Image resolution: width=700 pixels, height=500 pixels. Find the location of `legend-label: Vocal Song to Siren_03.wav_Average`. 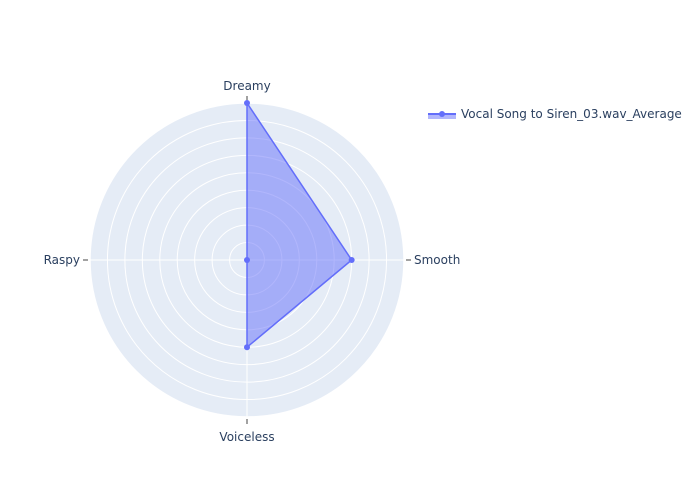

legend-label: Vocal Song to Siren_03.wav_Average is located at coordinates (571, 114).